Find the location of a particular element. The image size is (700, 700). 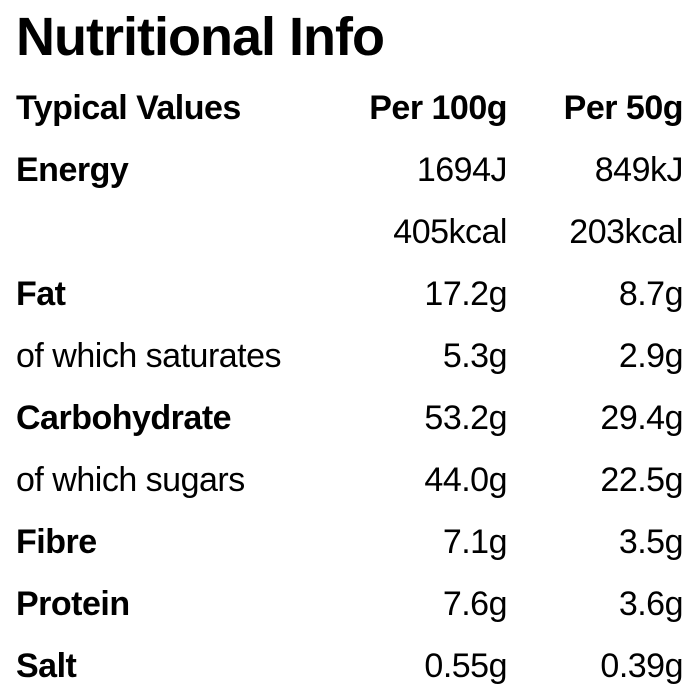

row-label: Fat is located at coordinates (41, 294).